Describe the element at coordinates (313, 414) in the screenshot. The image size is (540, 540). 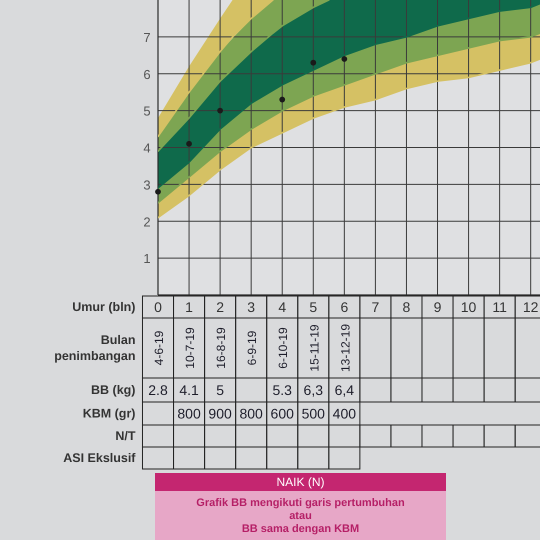
I see `text: 500` at that location.